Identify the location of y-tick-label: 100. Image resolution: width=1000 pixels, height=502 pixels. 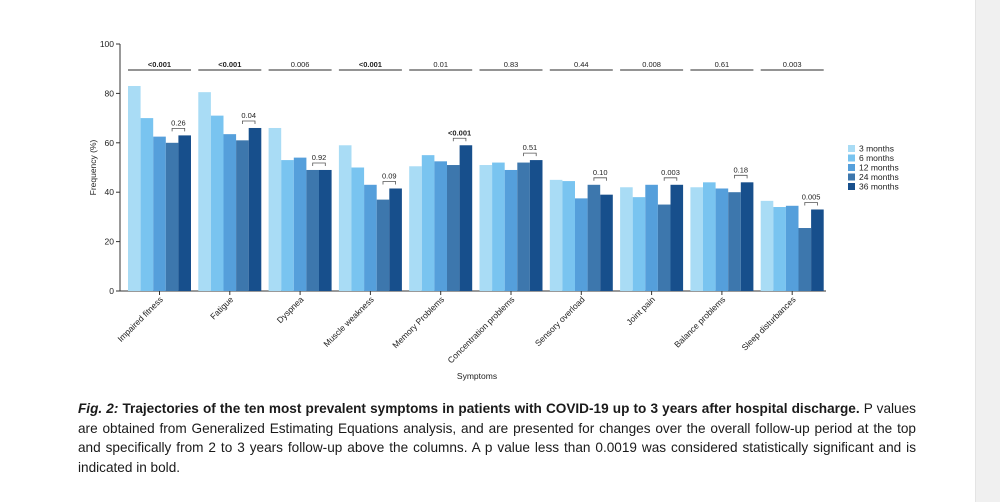
(107, 44).